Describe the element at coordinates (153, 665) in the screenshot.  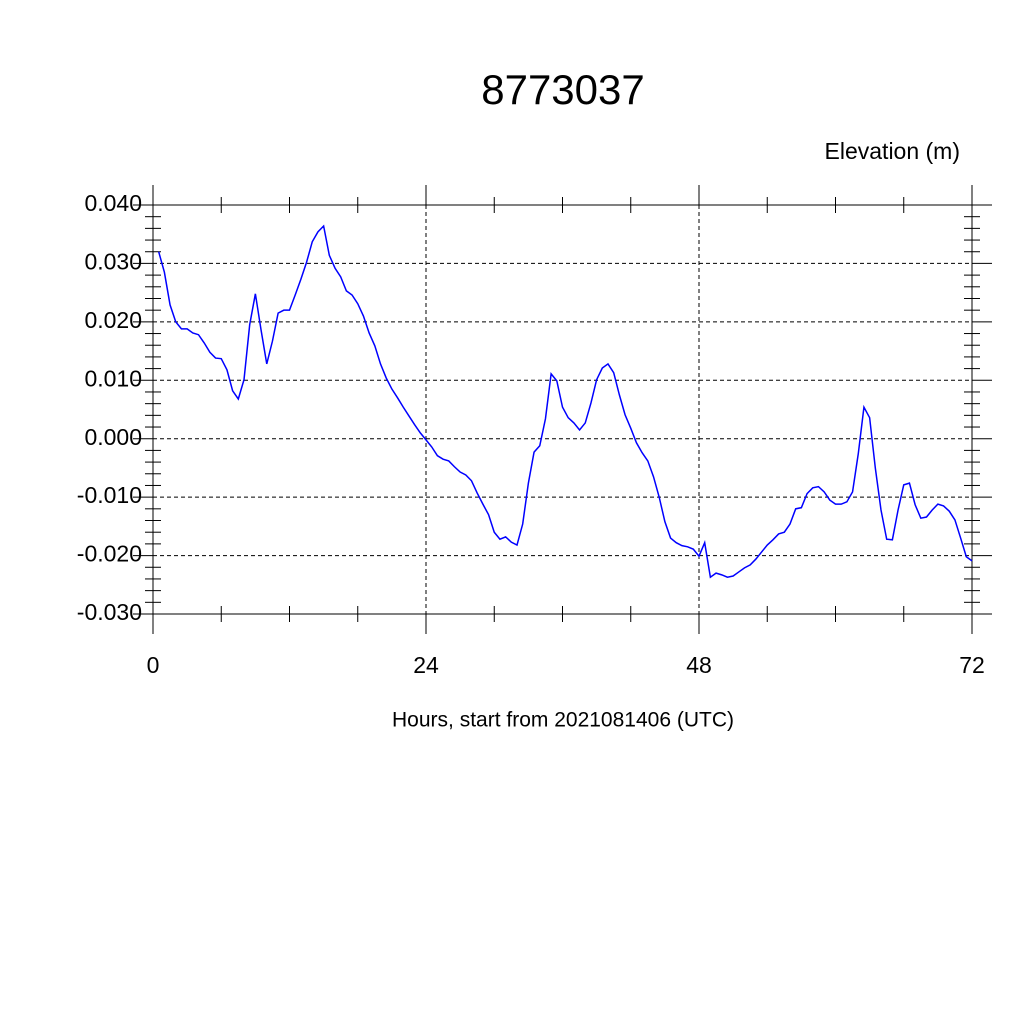
I see `x-tick-label: 0` at that location.